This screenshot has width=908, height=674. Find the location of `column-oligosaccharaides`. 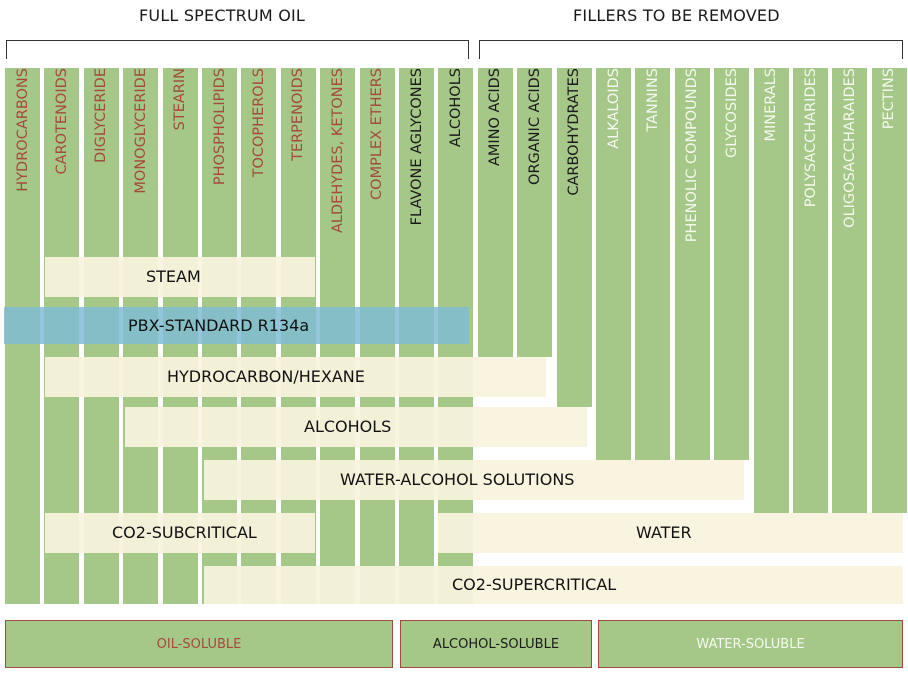

column-oligosaccharaides is located at coordinates (850, 290).